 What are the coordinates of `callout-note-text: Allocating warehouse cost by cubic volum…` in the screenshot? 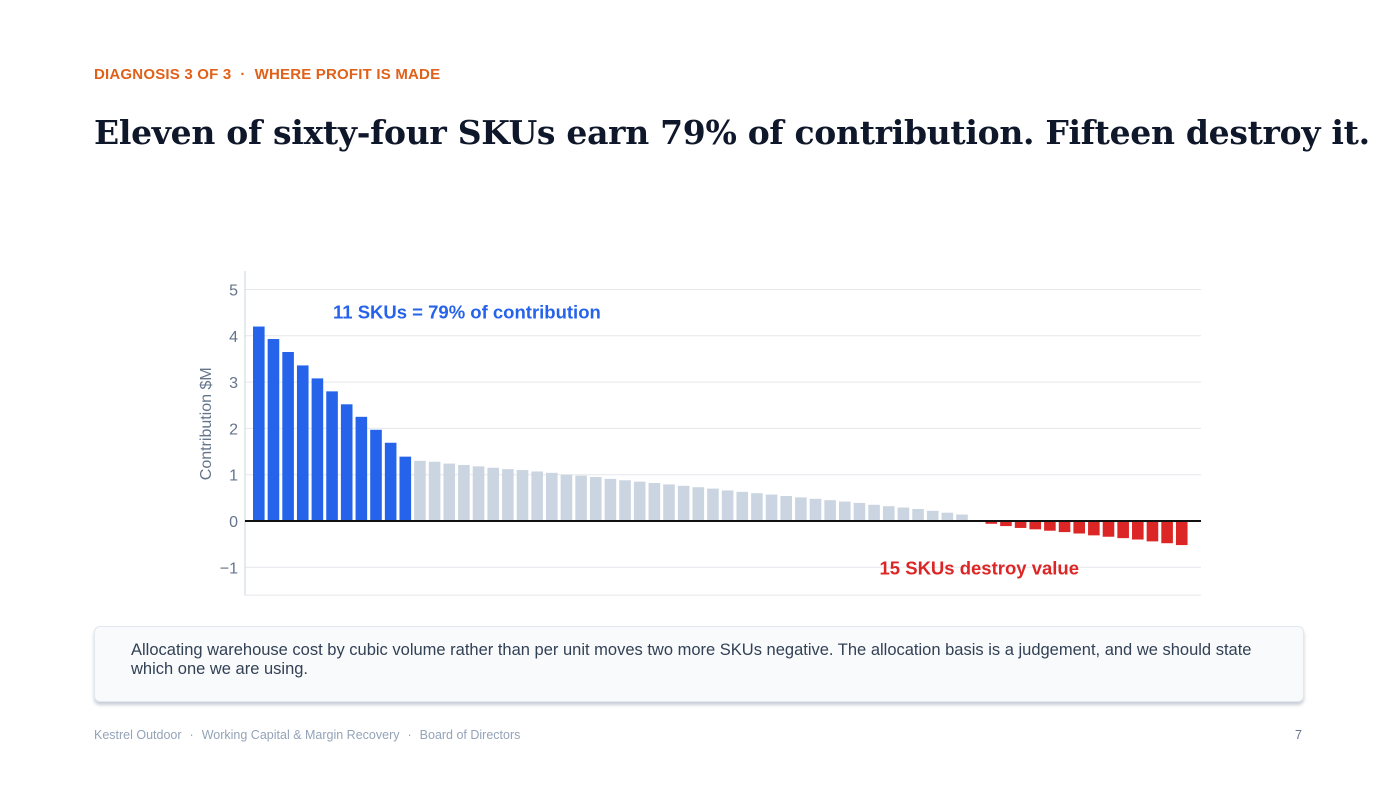 It's located at (691, 659).